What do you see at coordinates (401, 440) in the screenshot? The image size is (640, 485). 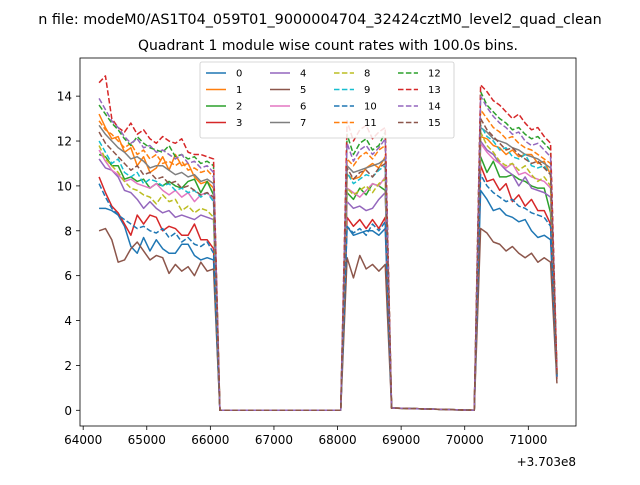 I see `x-tick-label: 69000` at bounding box center [401, 440].